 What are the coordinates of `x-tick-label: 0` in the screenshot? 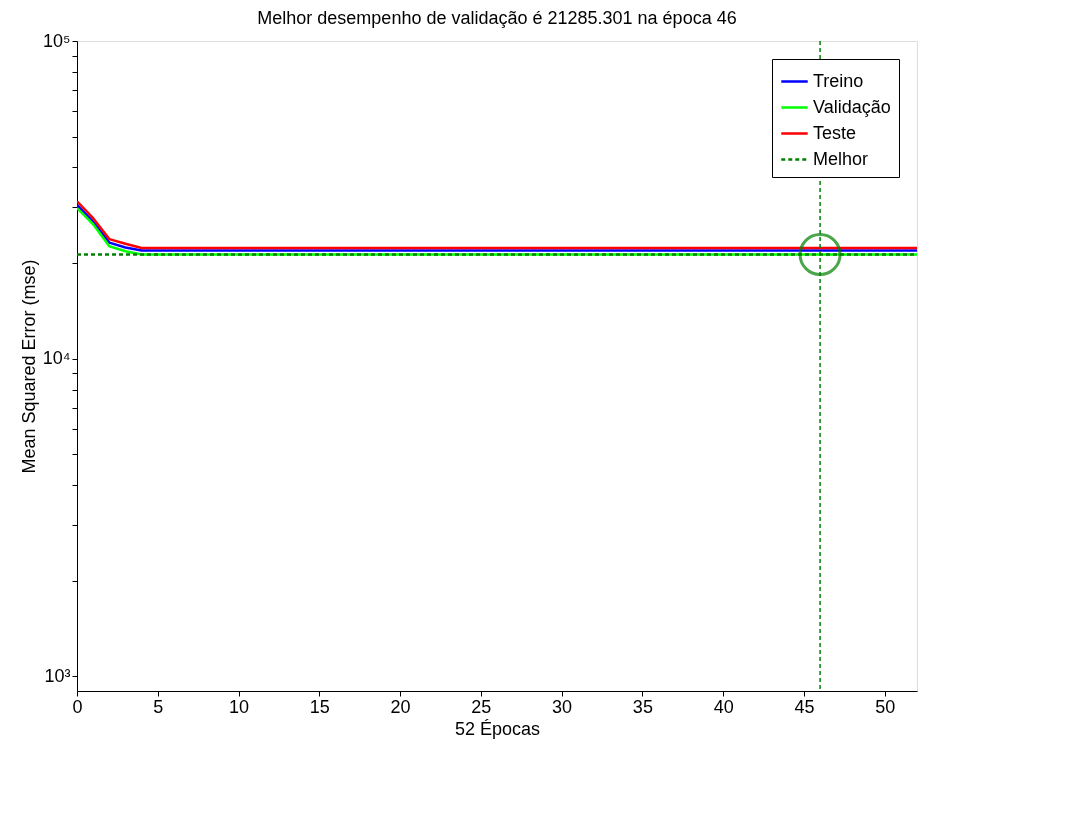 It's located at (77, 706).